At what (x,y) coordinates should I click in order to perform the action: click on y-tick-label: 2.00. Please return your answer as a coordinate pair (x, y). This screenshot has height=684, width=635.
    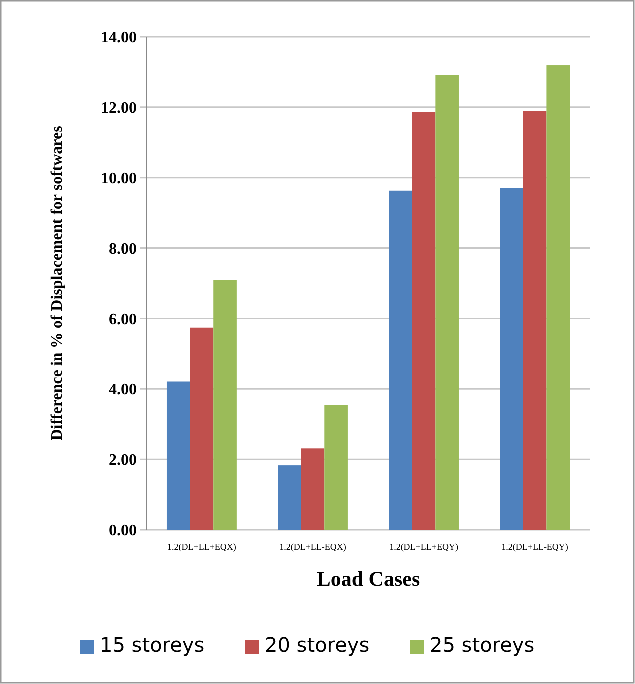
    Looking at the image, I should click on (123, 461).